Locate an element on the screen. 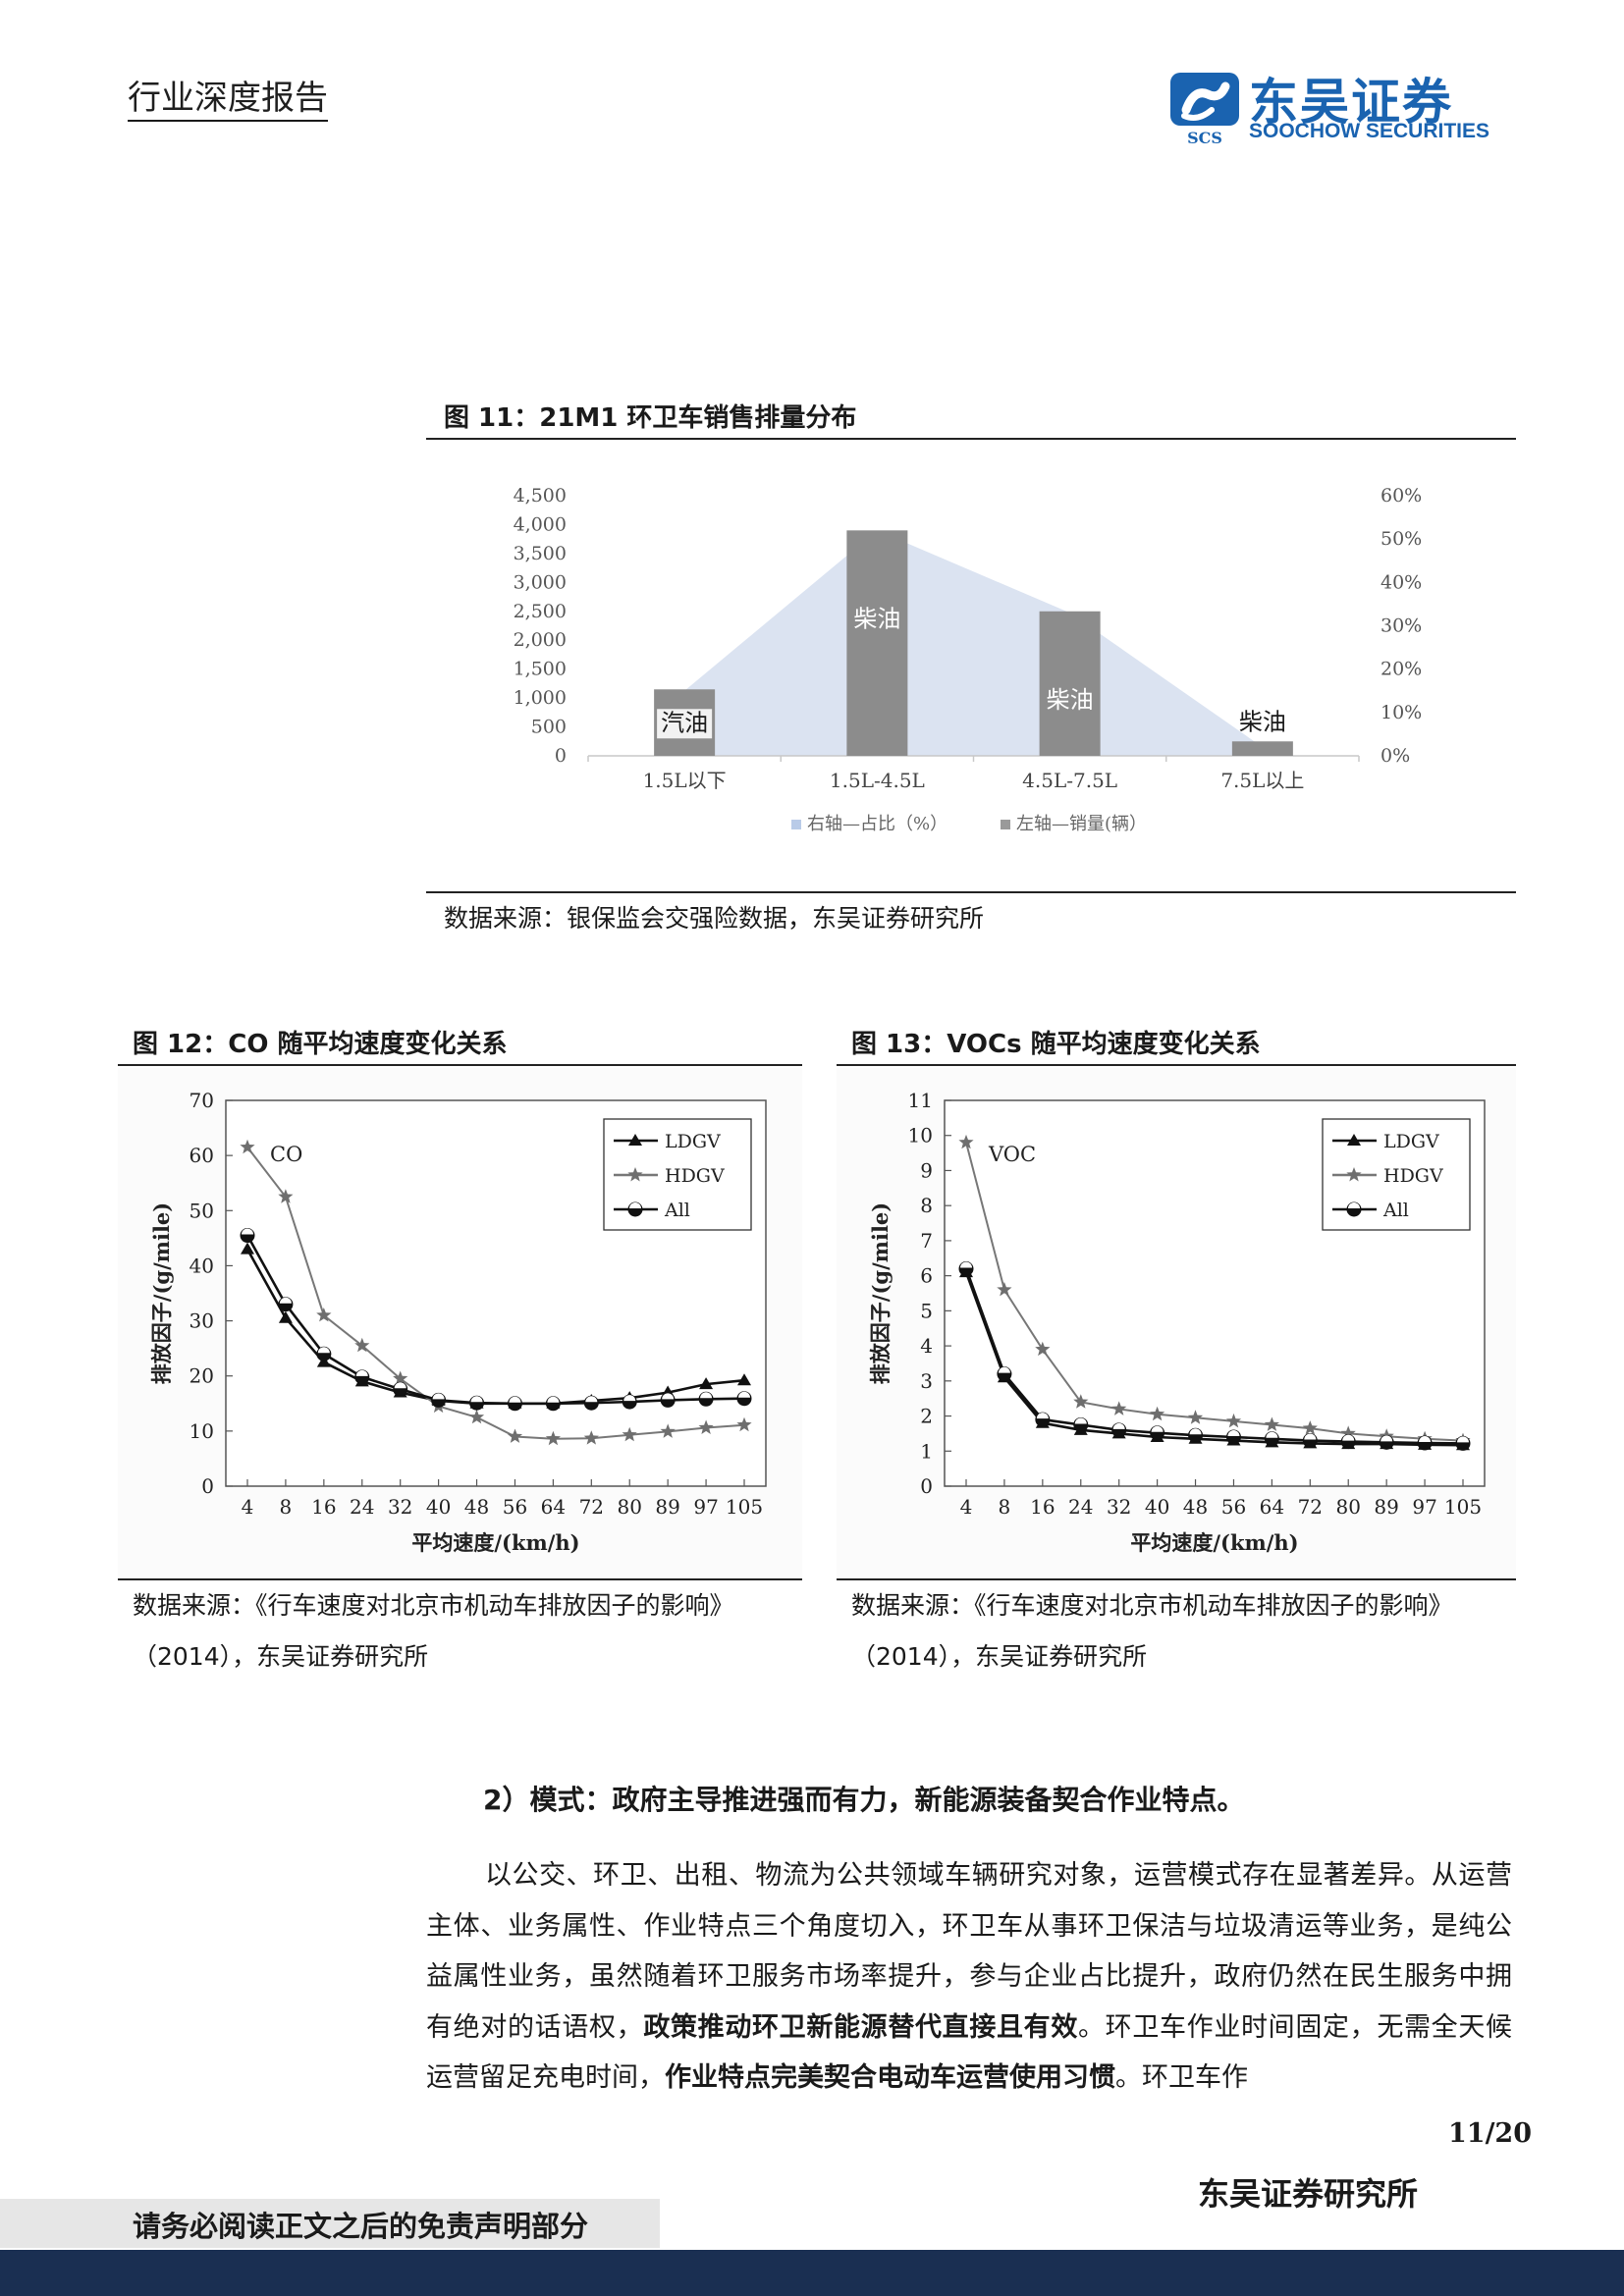 This screenshot has width=1624, height=2296. y-tick-label: 8 is located at coordinates (926, 1205).